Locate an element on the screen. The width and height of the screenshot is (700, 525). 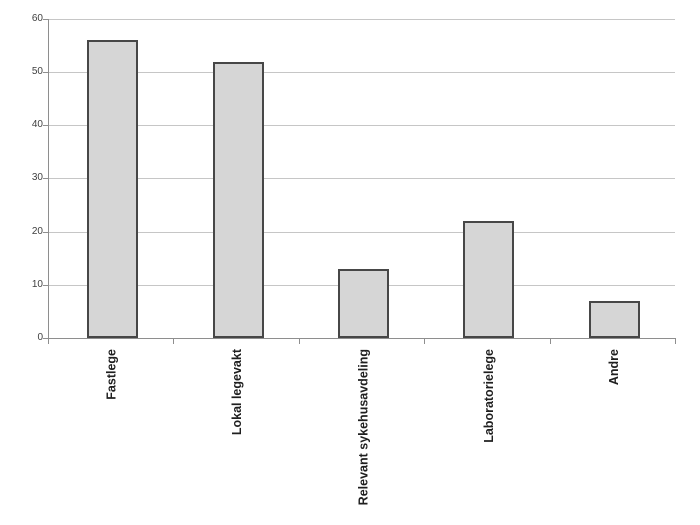
x-axis is located at coordinates (362, 338).